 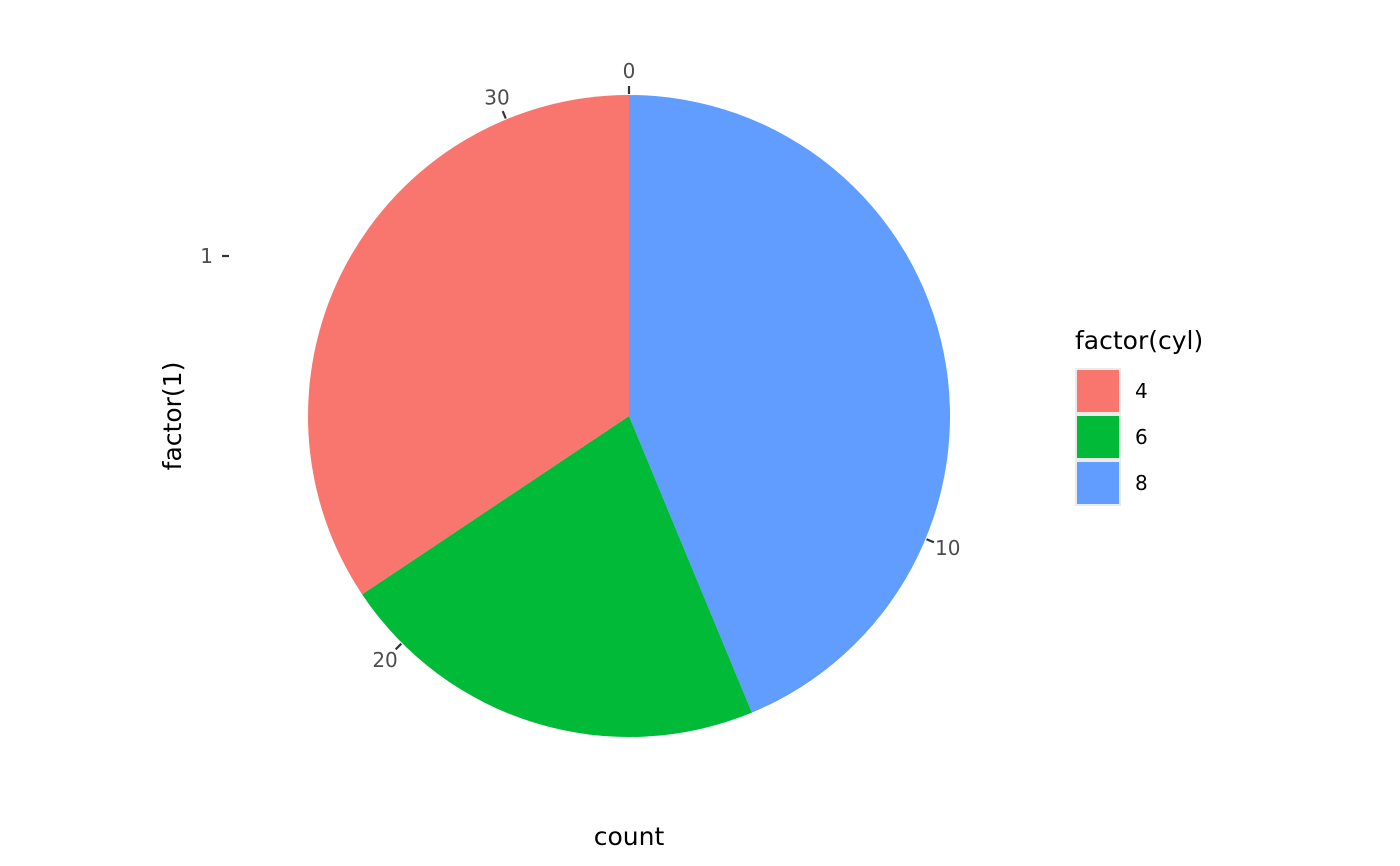 What do you see at coordinates (206, 256) in the screenshot?
I see `y-tick-label: 1` at bounding box center [206, 256].